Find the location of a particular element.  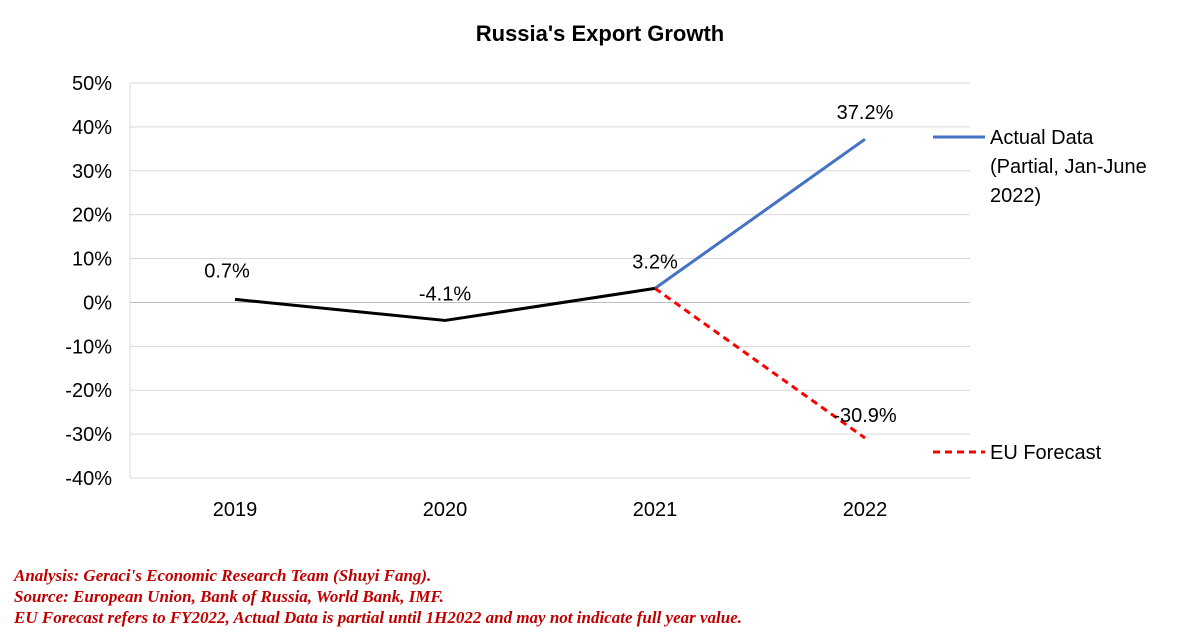

chart-title: Russia's Export Growth is located at coordinates (600, 33).